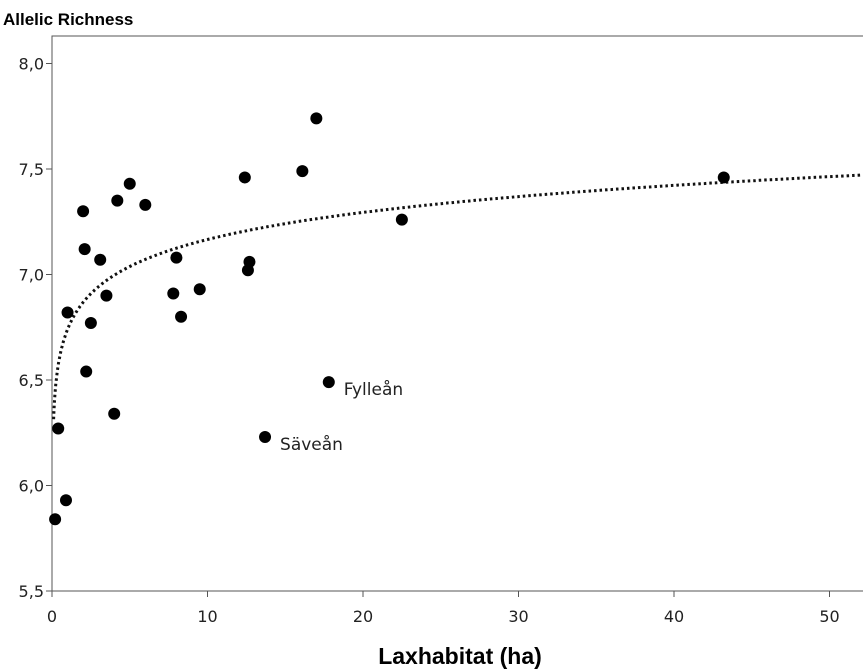  Describe the element at coordinates (31, 275) in the screenshot. I see `y-tick-label: 7,0` at that location.